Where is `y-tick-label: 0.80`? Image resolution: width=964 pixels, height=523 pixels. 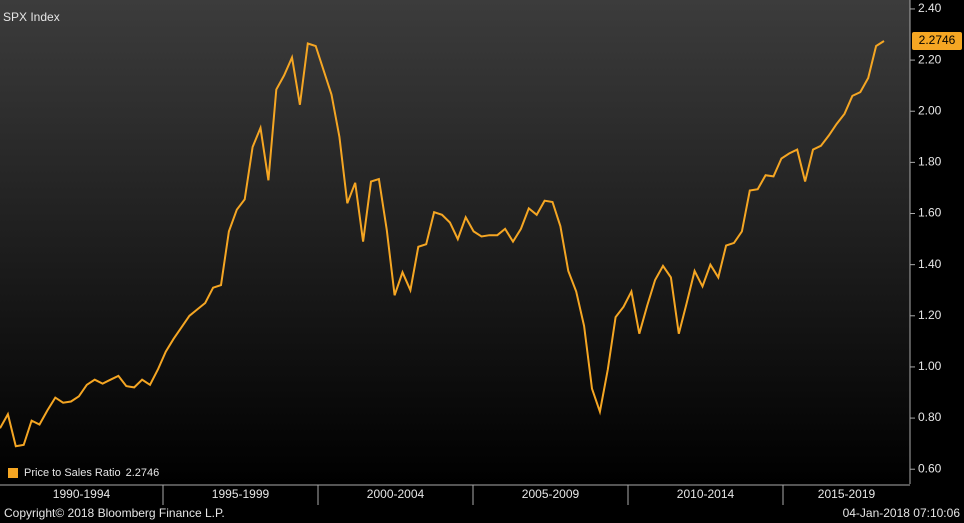
y-tick-label: 0.80 is located at coordinates (930, 417).